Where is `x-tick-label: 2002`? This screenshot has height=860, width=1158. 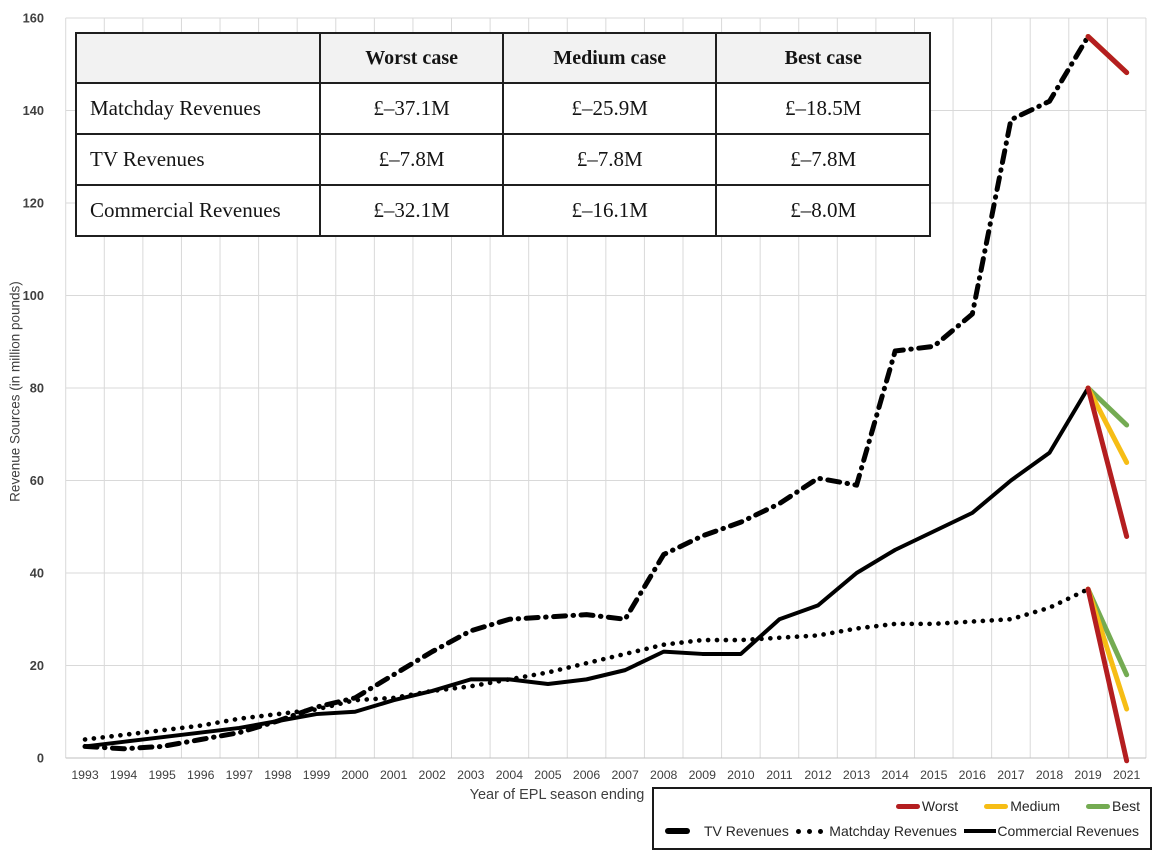 x-tick-label: 2002 is located at coordinates (433, 775).